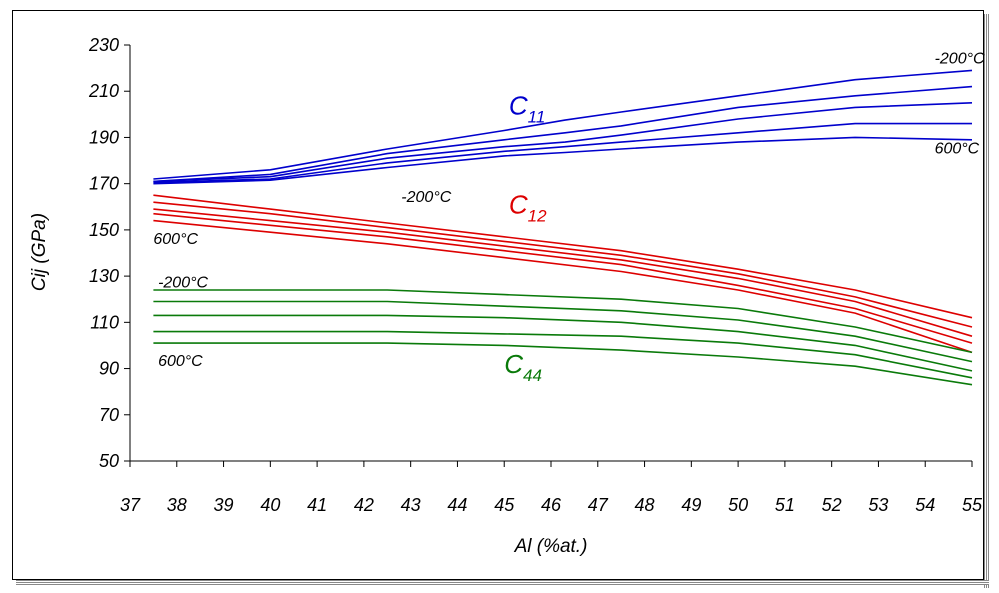  Describe the element at coordinates (104, 230) in the screenshot. I see `y-tick-label: 150` at that location.